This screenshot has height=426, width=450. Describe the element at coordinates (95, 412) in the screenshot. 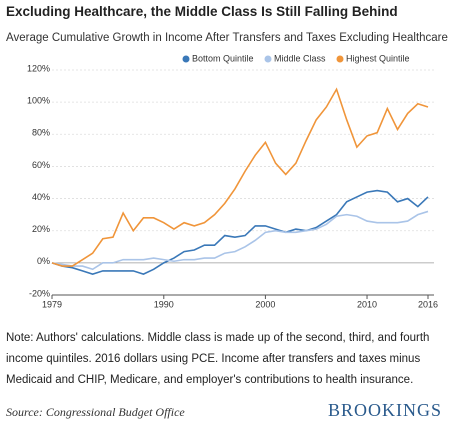

I see `source: Source: Congressional Budget Office` at that location.